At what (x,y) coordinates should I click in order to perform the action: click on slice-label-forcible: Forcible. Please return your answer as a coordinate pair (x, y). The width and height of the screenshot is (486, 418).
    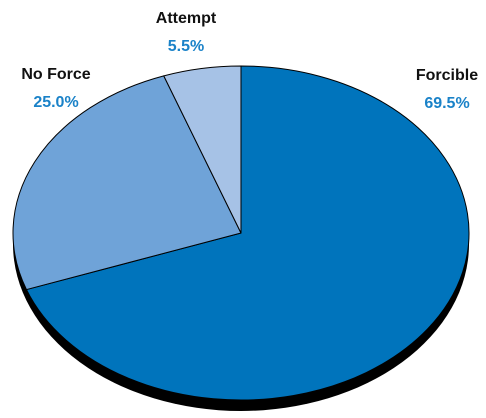
    Looking at the image, I should click on (447, 75).